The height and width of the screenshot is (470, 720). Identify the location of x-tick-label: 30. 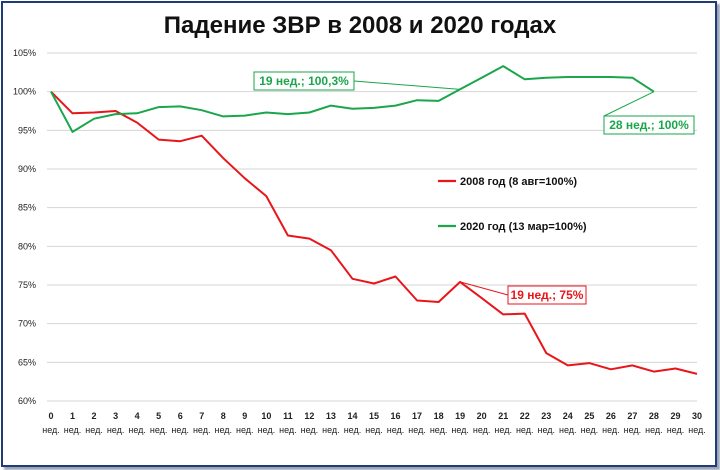
(697, 416).